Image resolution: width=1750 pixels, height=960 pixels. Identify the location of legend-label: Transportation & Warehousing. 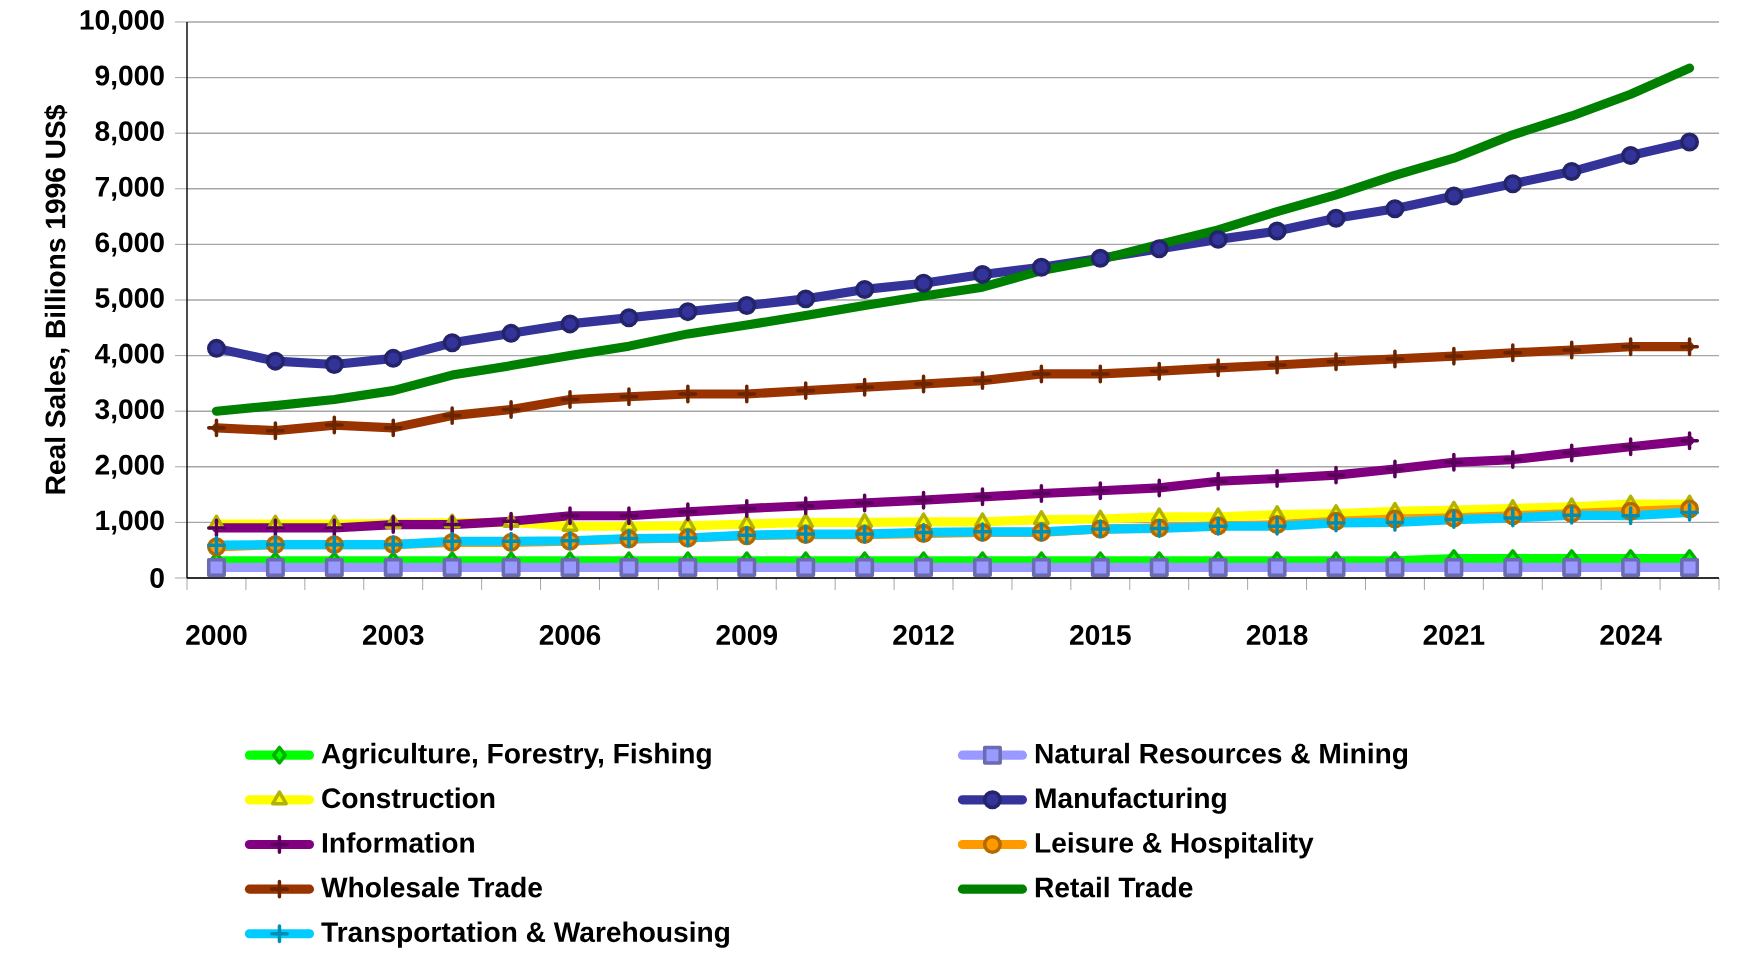
(525, 934).